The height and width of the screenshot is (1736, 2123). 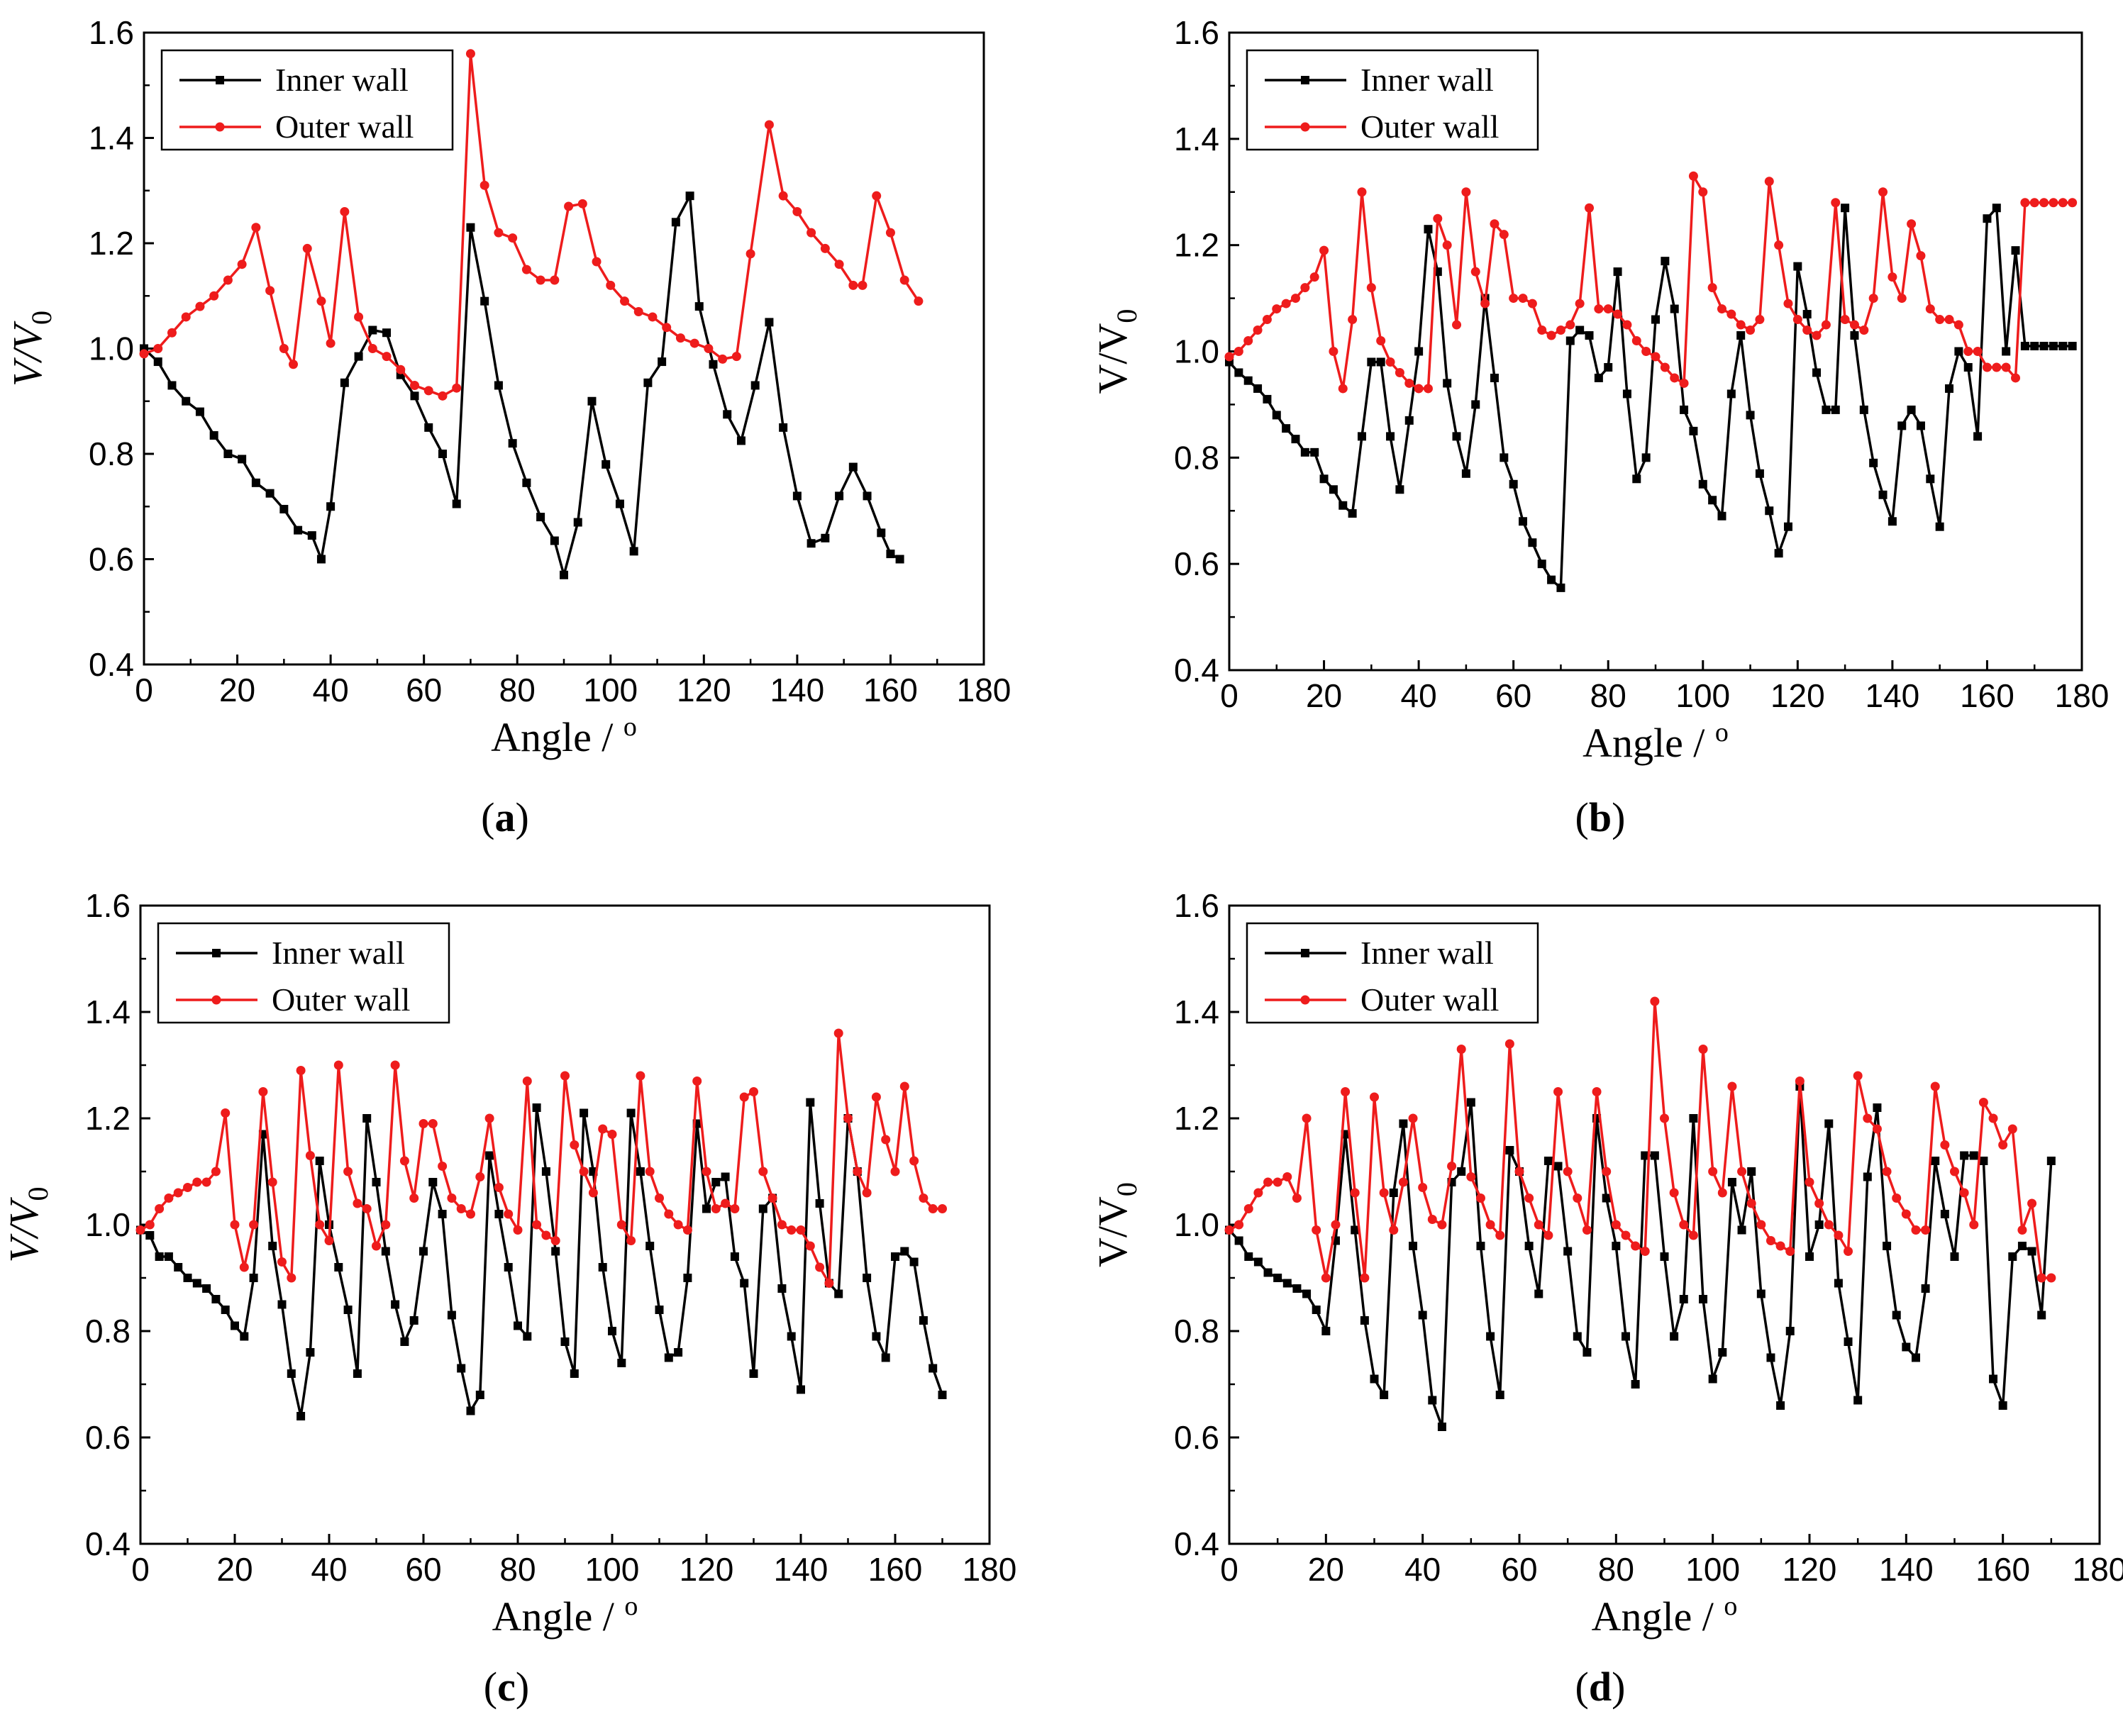 I want to click on legend-label: Outer wall, so click(x=1429, y=999).